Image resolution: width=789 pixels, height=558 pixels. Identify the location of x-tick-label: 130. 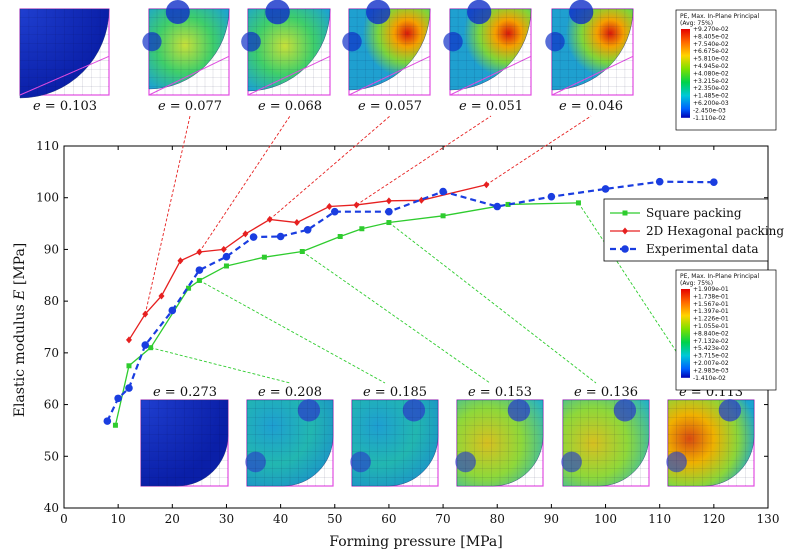
(768, 519).